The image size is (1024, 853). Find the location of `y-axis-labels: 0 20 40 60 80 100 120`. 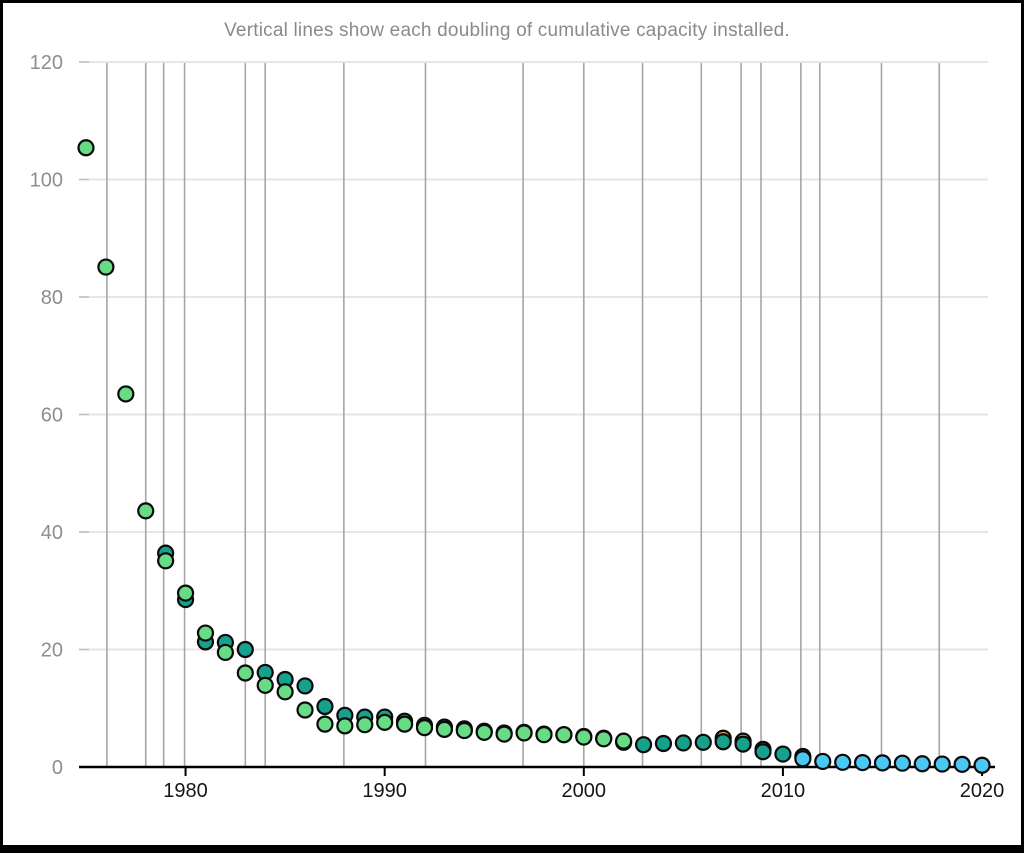

y-axis-labels: 0 20 40 60 80 100 120 is located at coordinates (46, 415).